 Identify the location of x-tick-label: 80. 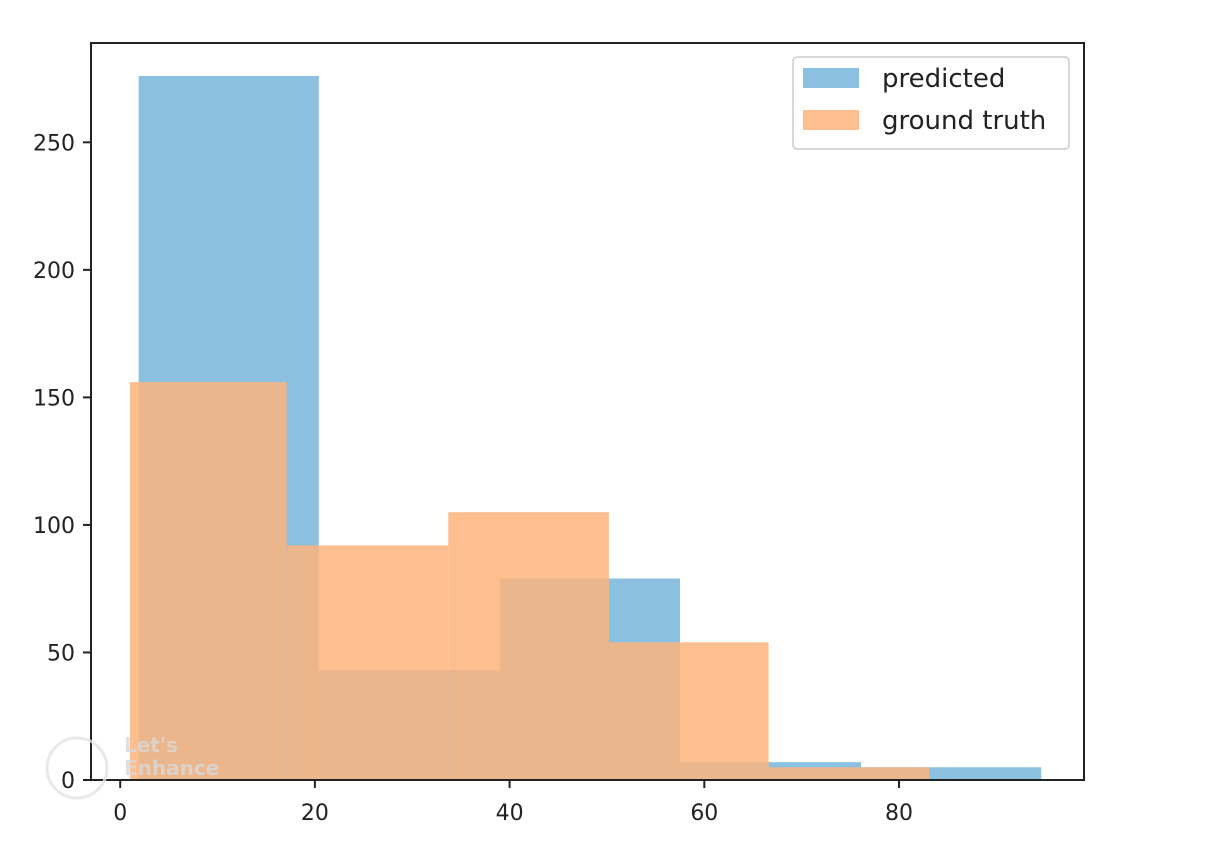
(899, 813).